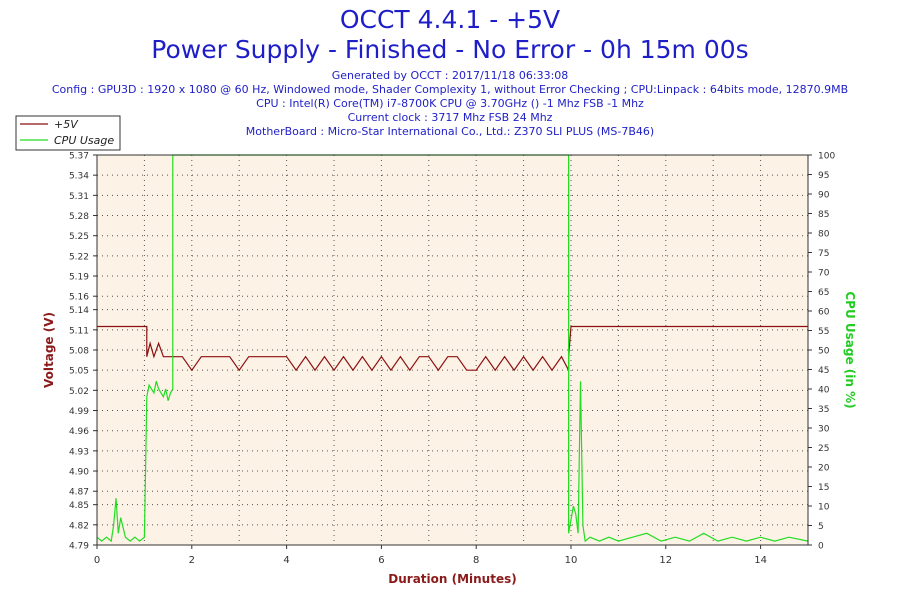 The image size is (900, 600). Describe the element at coordinates (823, 449) in the screenshot. I see `y2-tick-label: 25` at that location.